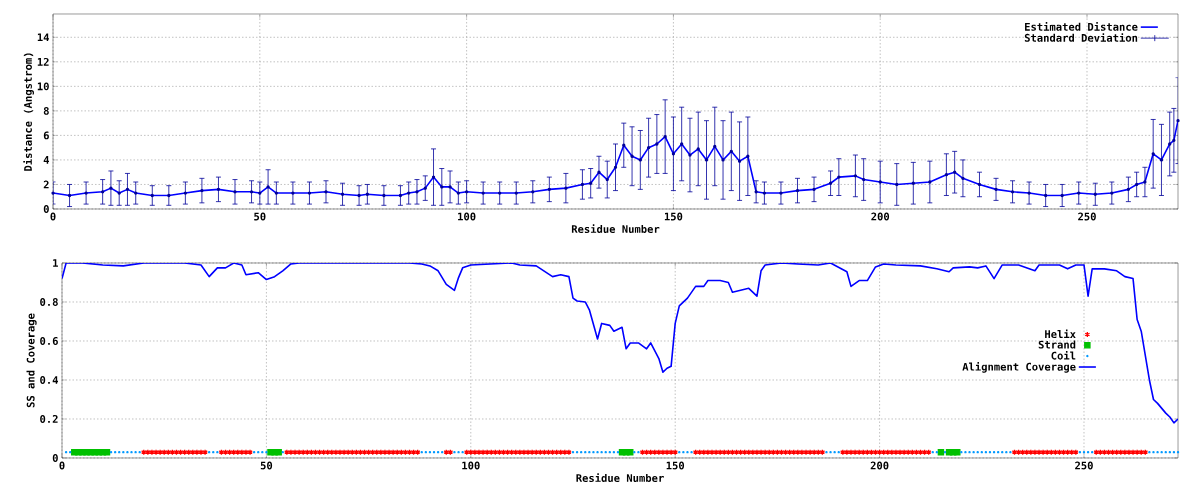 This screenshot has width=1200, height=500. Describe the element at coordinates (55, 263) in the screenshot. I see `y-tick-label: 1` at that location.